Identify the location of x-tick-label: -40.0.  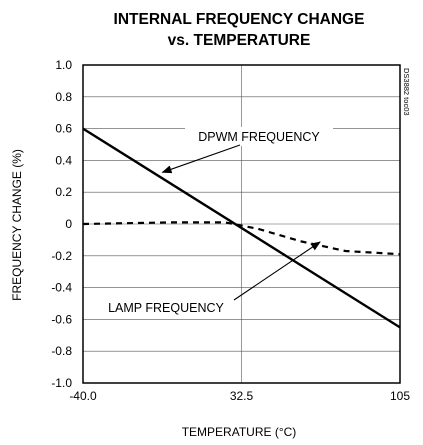
(83, 396).